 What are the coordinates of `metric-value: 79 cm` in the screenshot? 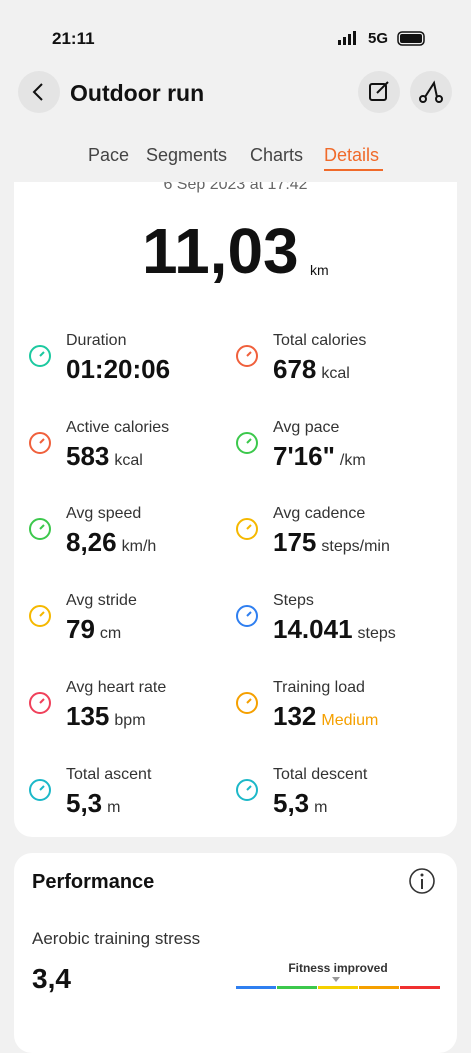 It's located at (93, 629).